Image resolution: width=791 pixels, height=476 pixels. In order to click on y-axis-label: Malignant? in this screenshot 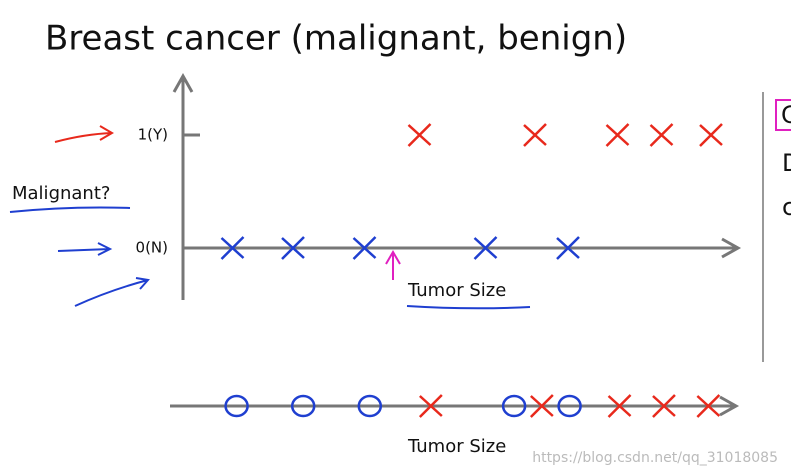, I will do `click(61, 193)`.